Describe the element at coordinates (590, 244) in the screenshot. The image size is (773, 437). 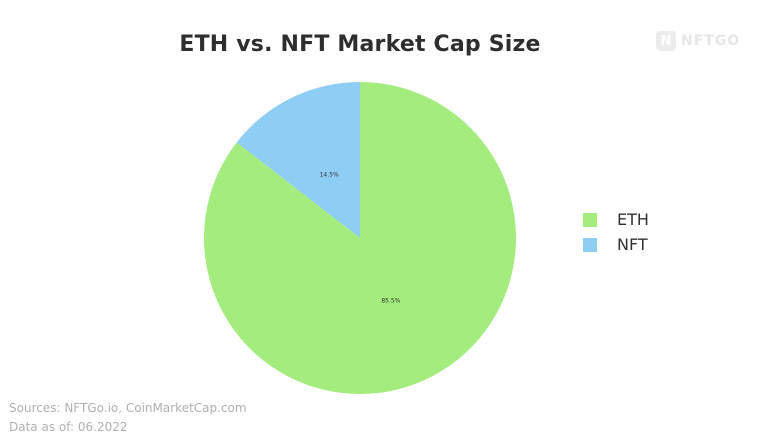
I see `legend-swatch-nft` at that location.